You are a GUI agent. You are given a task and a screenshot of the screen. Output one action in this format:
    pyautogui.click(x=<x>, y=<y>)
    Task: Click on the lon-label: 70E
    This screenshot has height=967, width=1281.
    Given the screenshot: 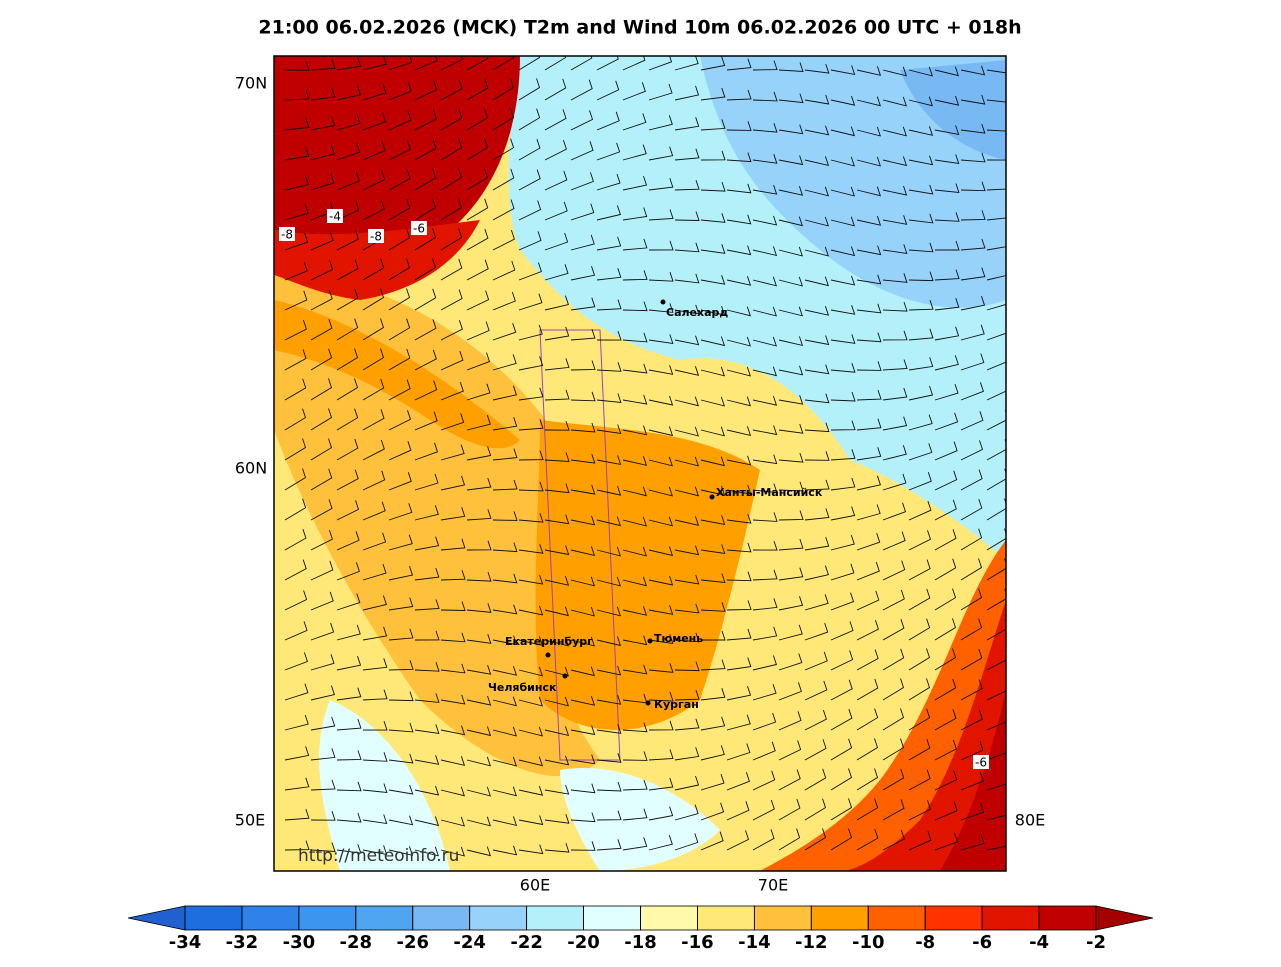 What is the action you would take?
    pyautogui.click(x=773, y=885)
    